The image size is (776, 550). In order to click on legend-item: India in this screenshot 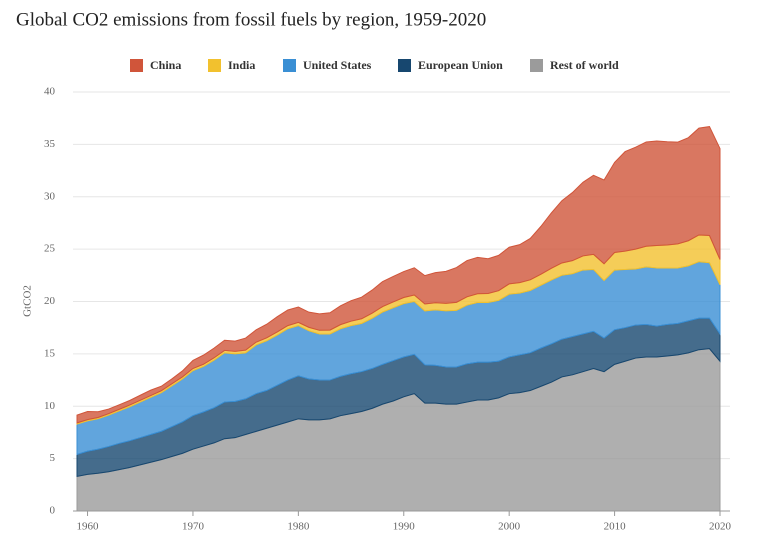, I will do `click(231, 65)`.